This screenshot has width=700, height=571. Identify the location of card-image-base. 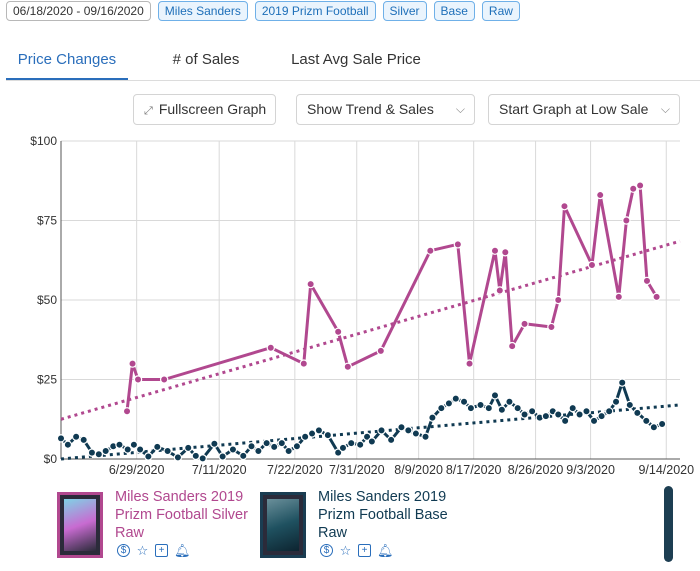
(283, 525).